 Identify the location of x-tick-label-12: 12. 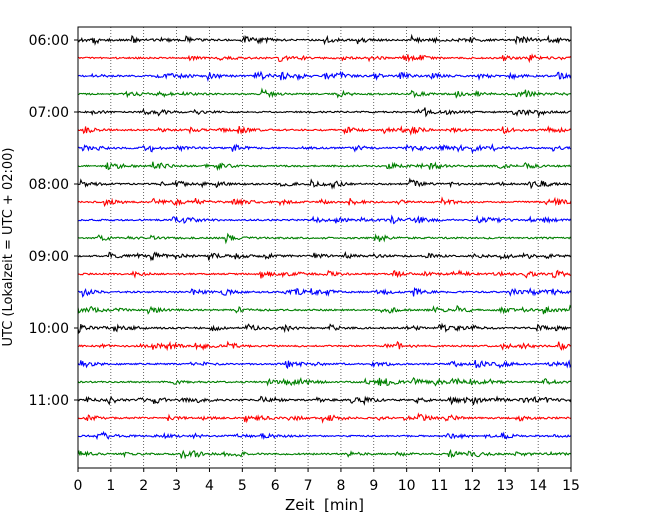
(472, 486).